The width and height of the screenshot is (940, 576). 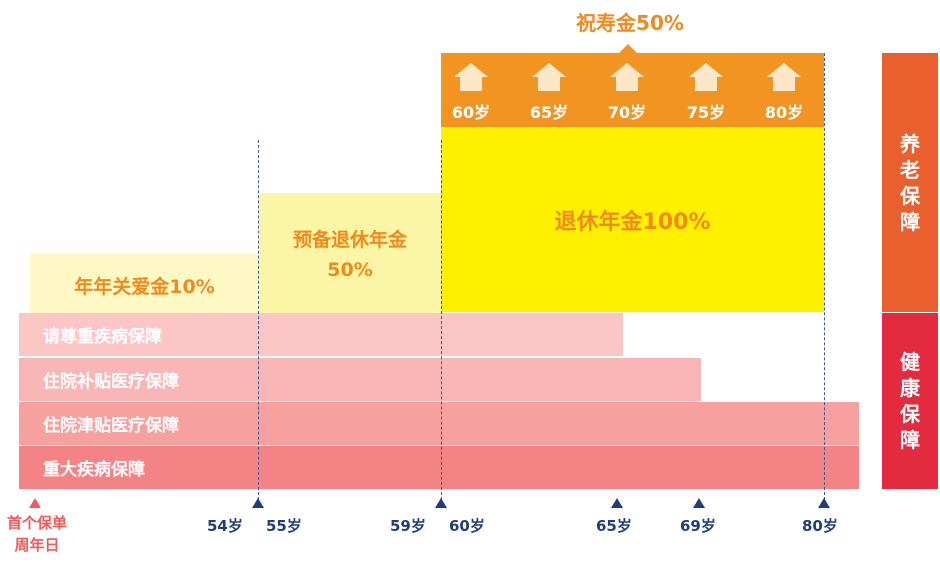 What do you see at coordinates (627, 112) in the screenshot?
I see `bonus-age-70: 70岁` at bounding box center [627, 112].